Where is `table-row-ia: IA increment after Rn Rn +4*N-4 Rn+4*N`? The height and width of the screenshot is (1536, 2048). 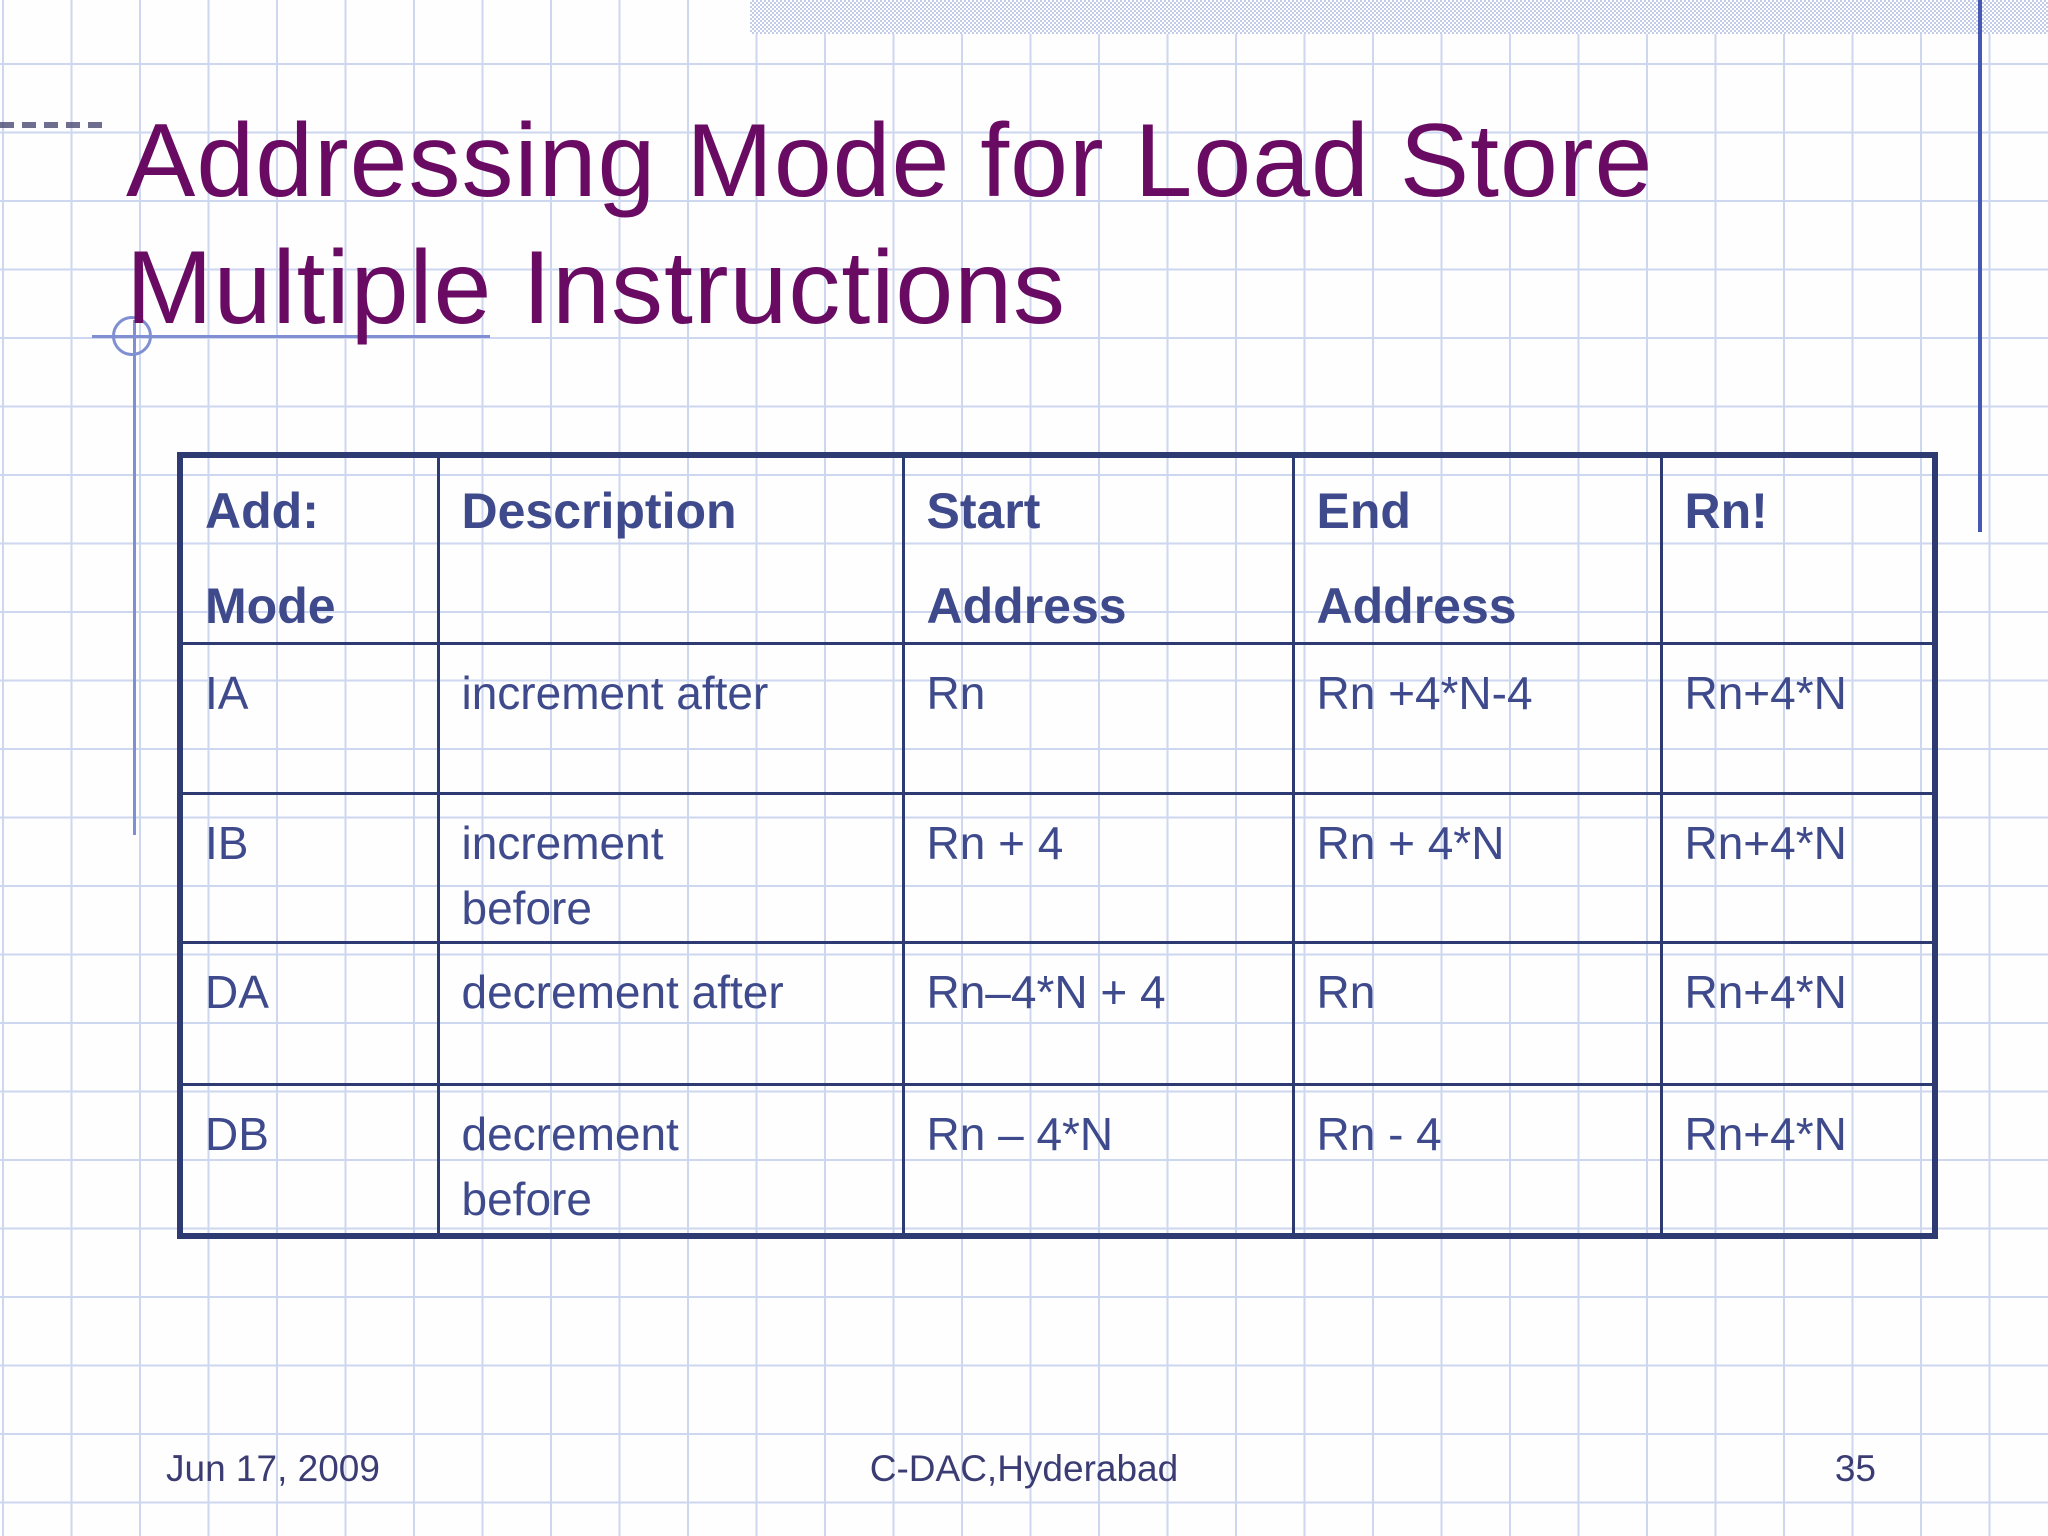 table-row-ia: IA increment after Rn Rn +4*N-4 Rn+4*N is located at coordinates (1057, 718).